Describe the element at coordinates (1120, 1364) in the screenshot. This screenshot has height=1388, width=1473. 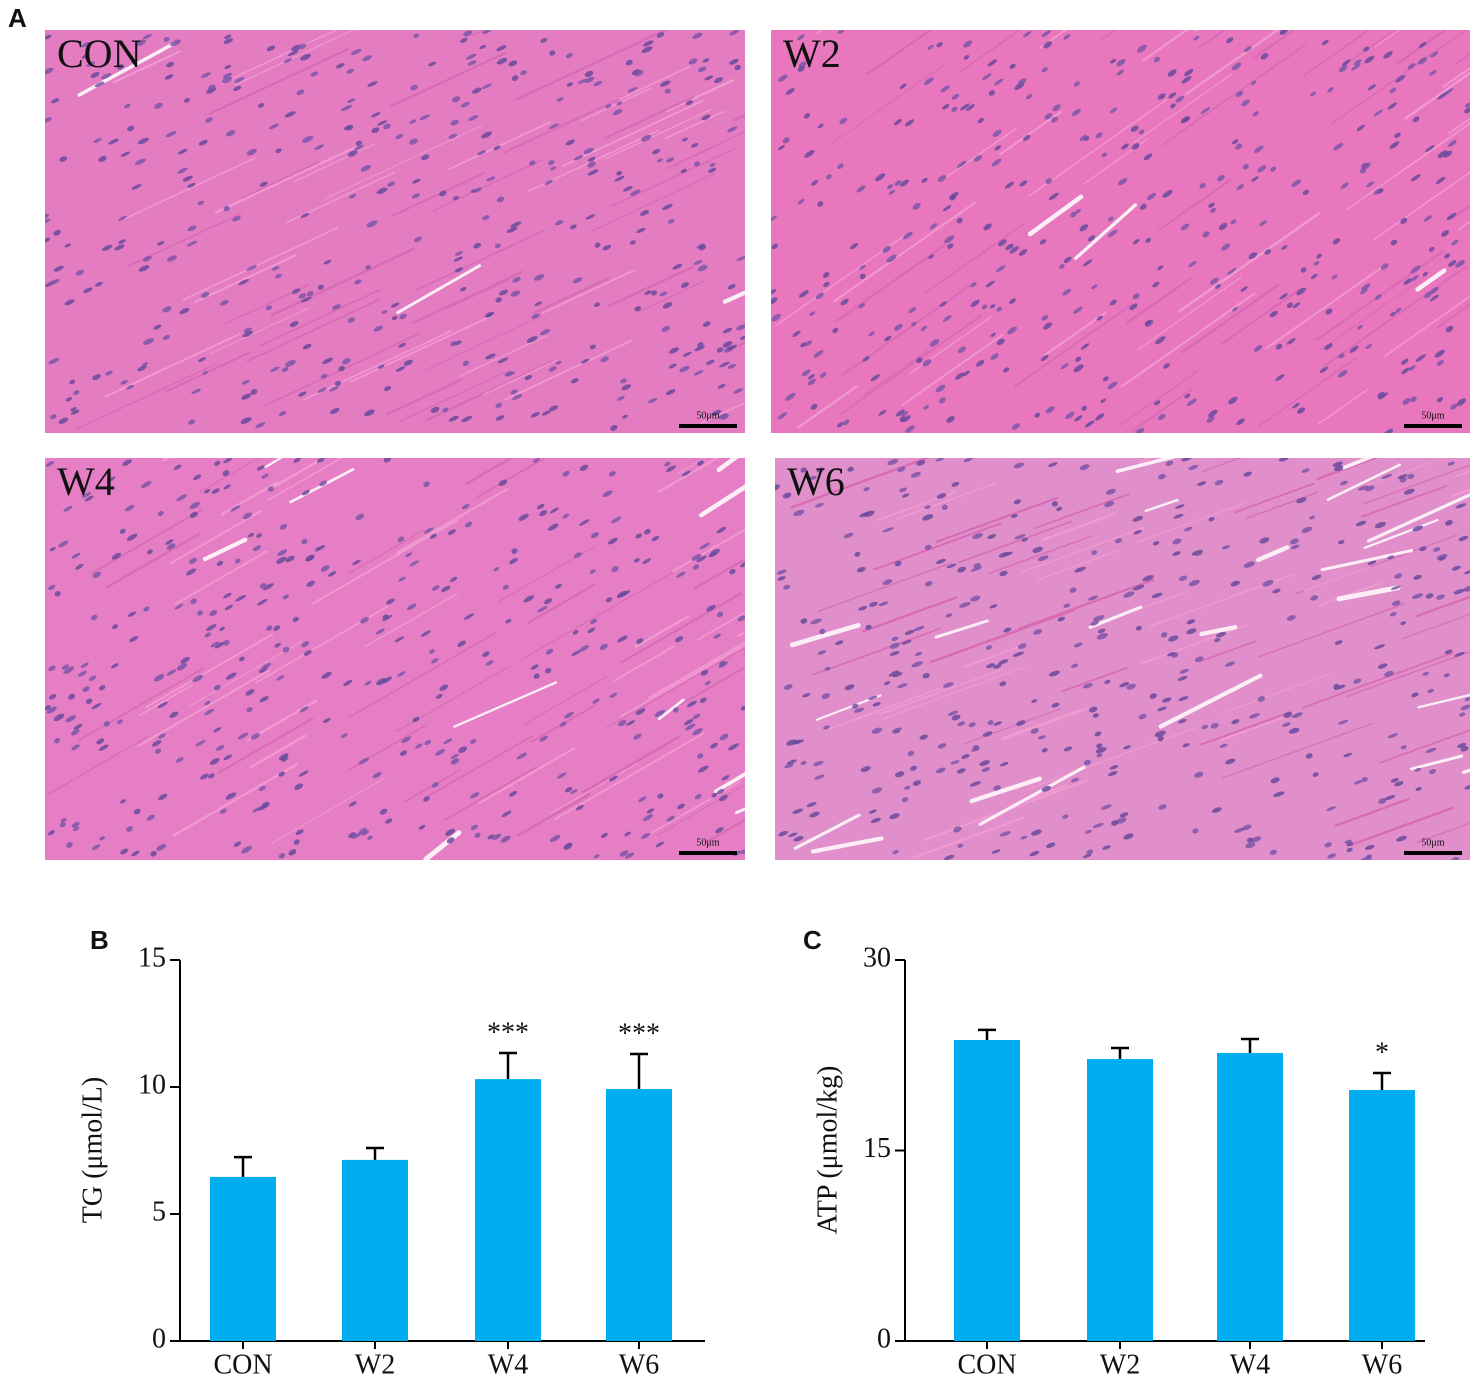
I see `x-tick-label: W2` at that location.